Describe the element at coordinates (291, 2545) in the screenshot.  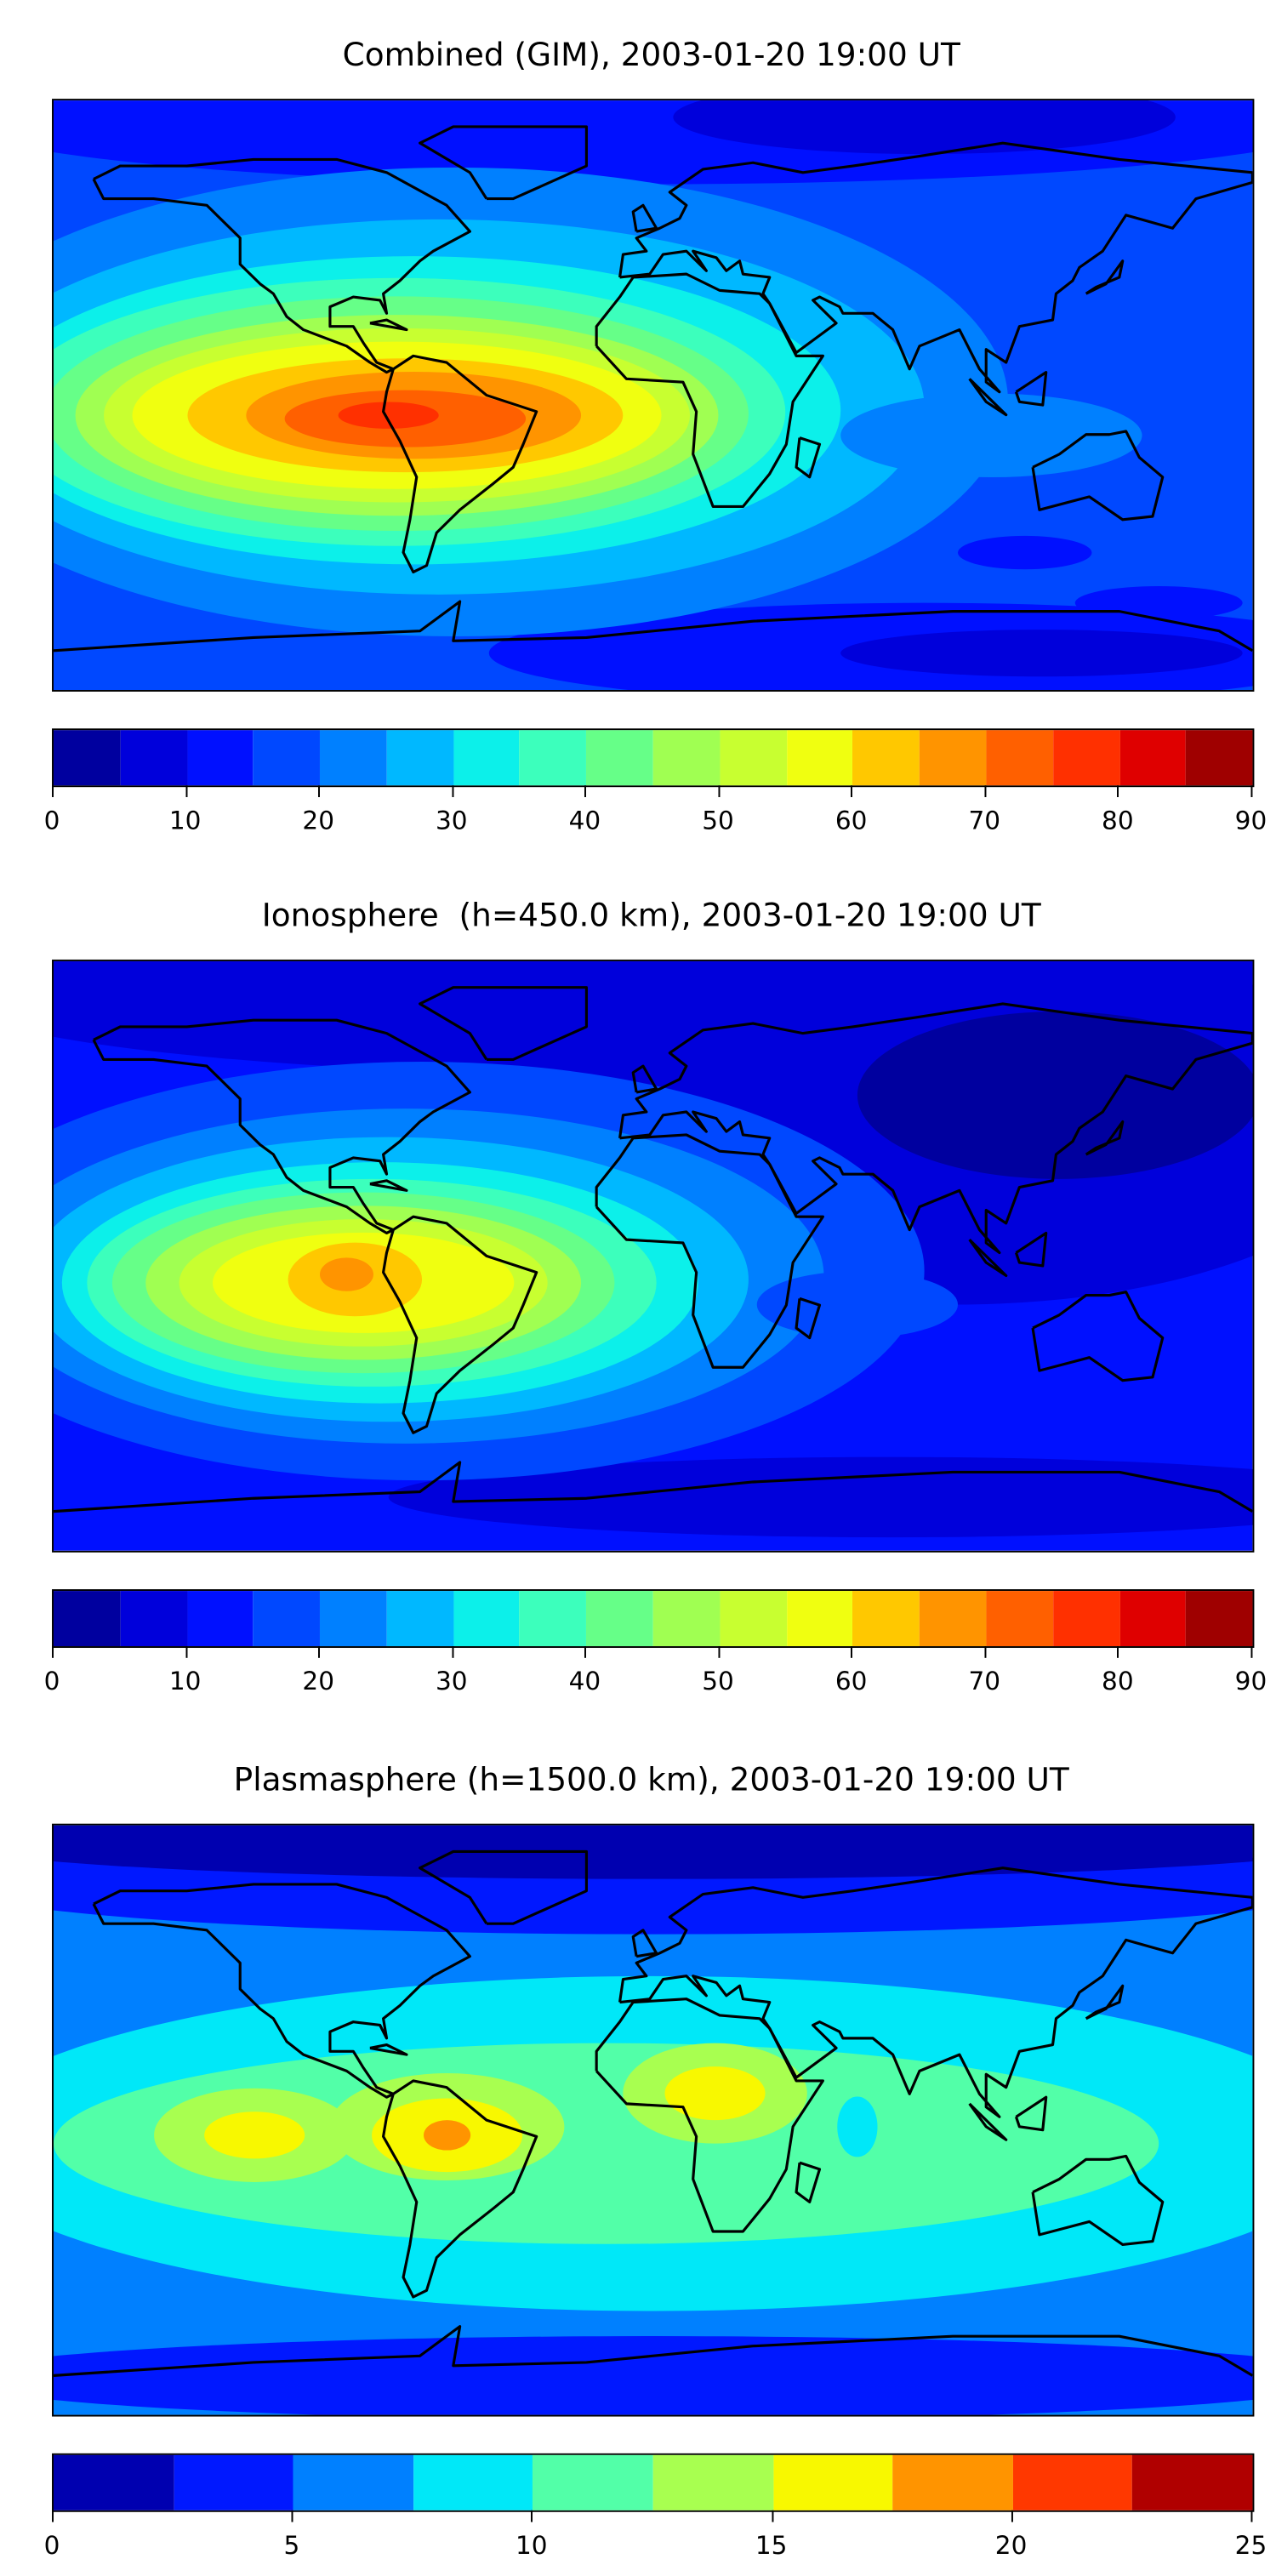
I see `colorbar-tick-label: 5` at that location.